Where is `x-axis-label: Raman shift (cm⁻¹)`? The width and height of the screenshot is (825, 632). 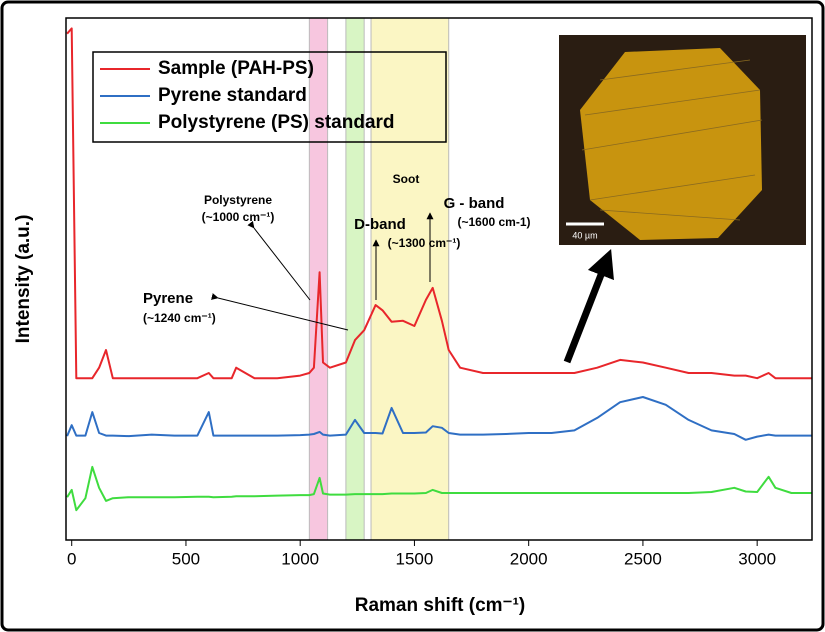
x-axis-label: Raman shift (cm⁻¹) is located at coordinates (440, 605).